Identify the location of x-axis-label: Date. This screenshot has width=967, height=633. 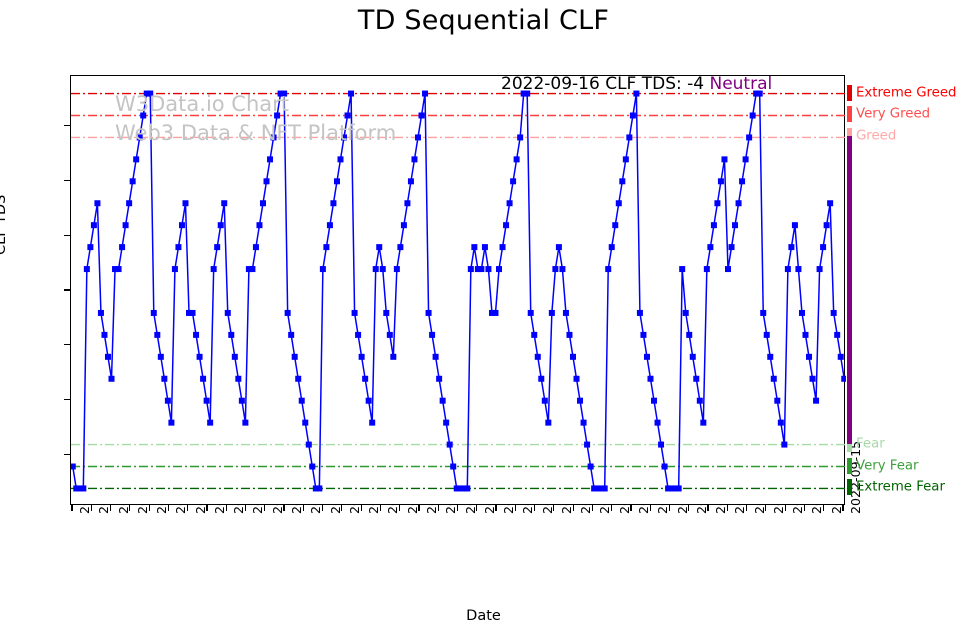
(483, 616).